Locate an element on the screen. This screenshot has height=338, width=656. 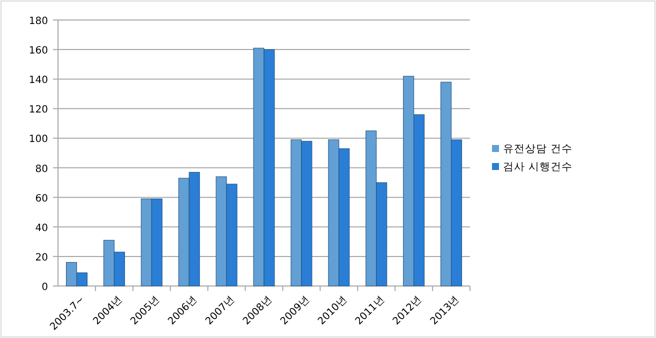
legend-label: 검사 시행건수 is located at coordinates (537, 167).